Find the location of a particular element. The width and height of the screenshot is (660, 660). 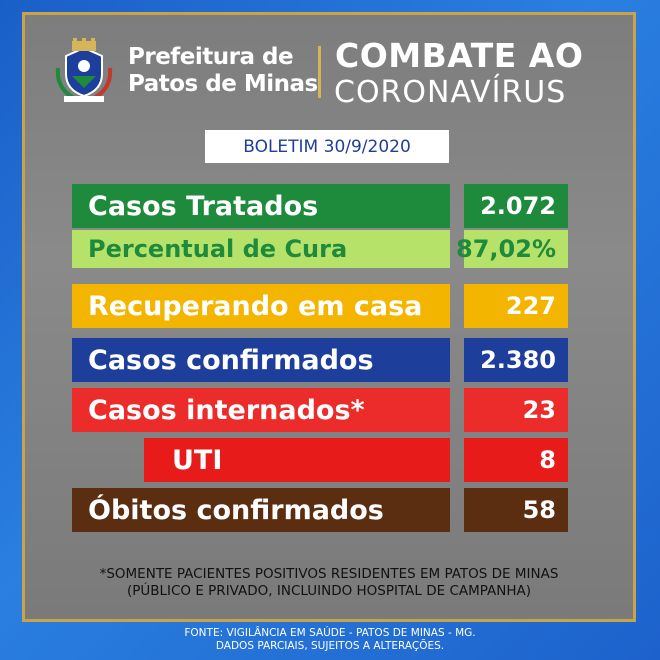

header-divider is located at coordinates (319, 72).